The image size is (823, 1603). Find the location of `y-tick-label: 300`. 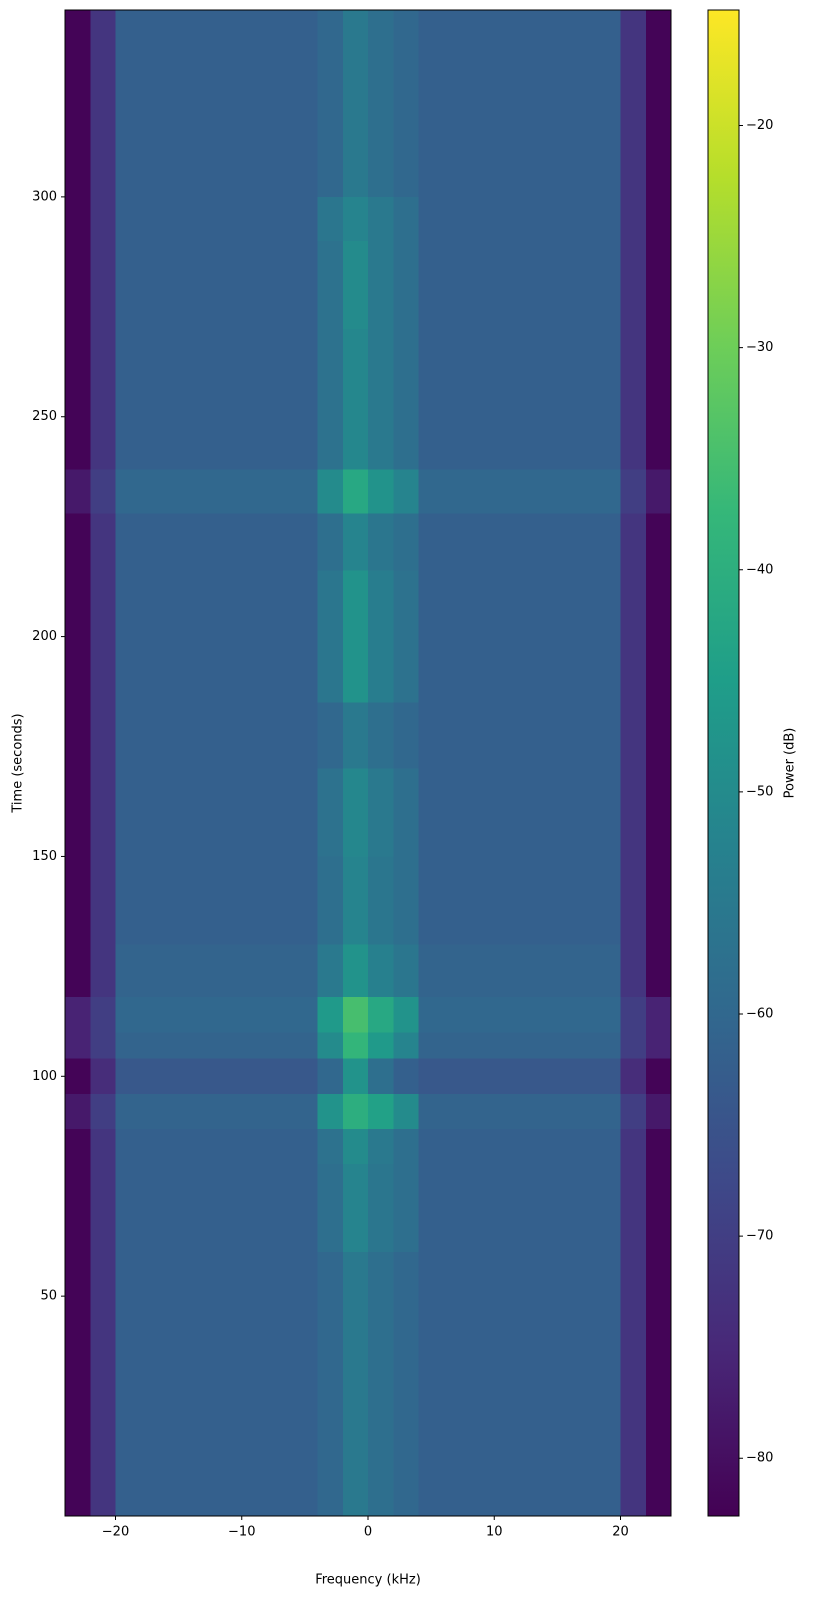

y-tick-label: 300 is located at coordinates (44, 196).